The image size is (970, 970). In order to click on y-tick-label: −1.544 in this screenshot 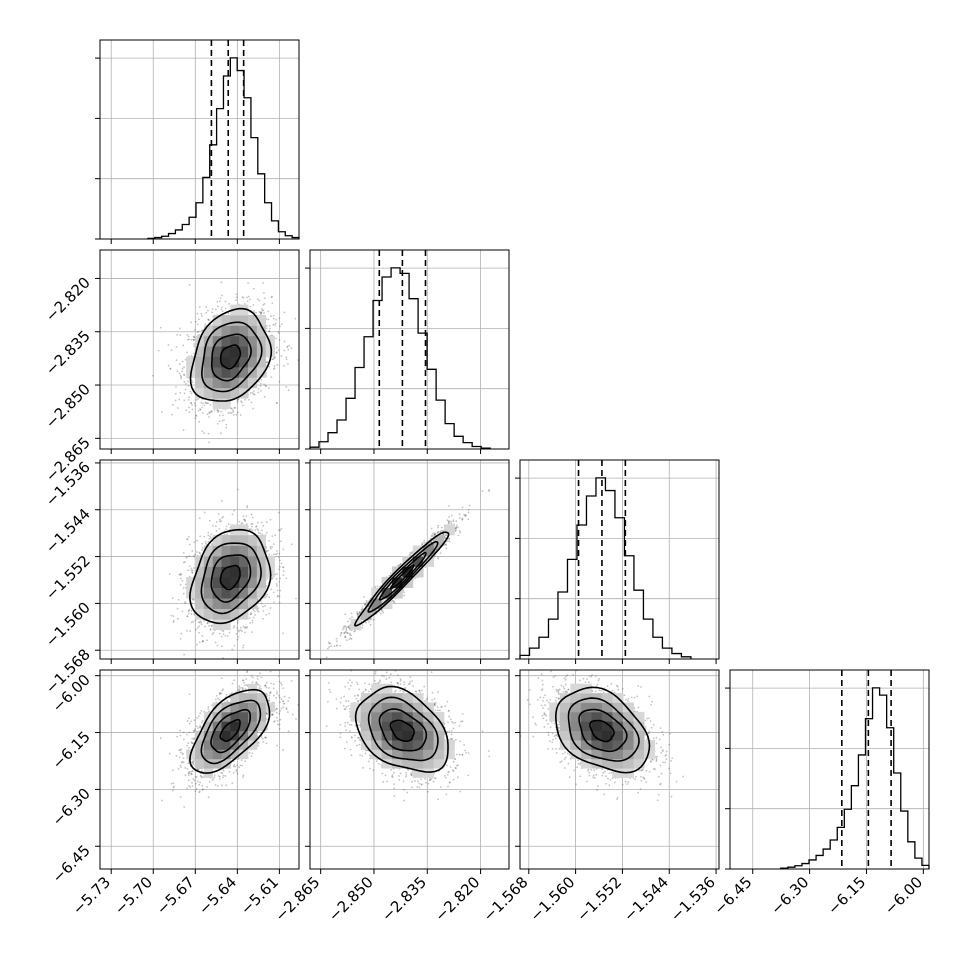, I will do `click(68, 531)`.